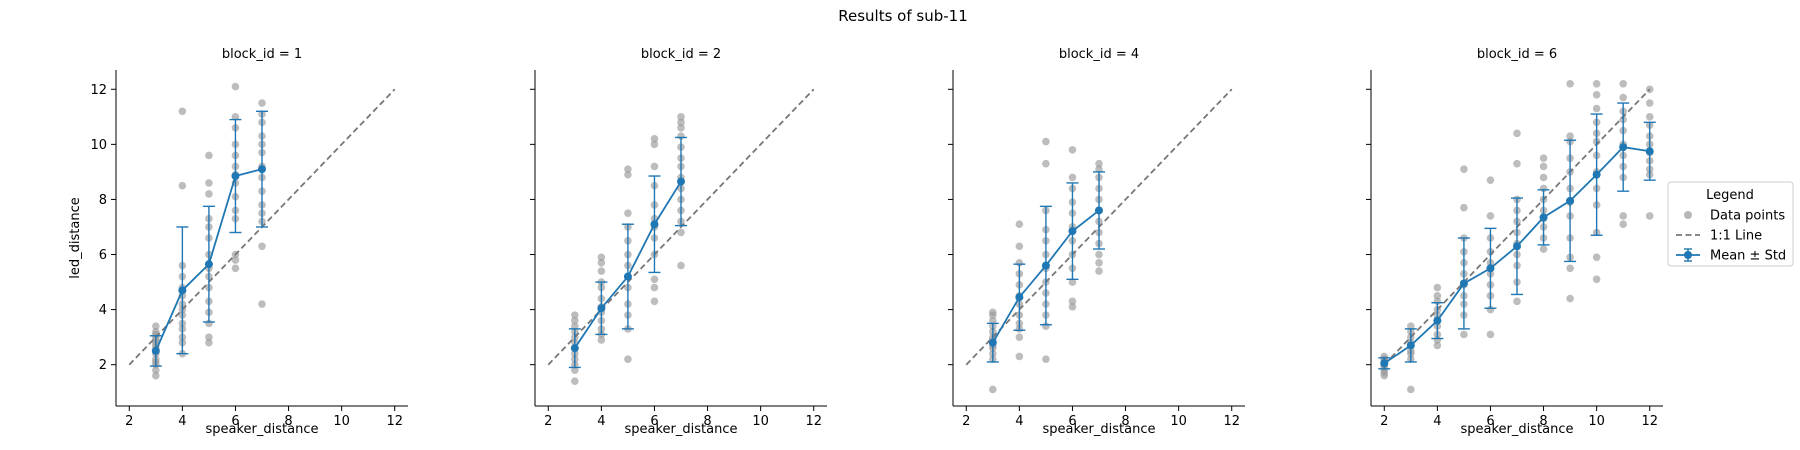  Describe the element at coordinates (103, 310) in the screenshot. I see `y-tick-label: 4` at that location.